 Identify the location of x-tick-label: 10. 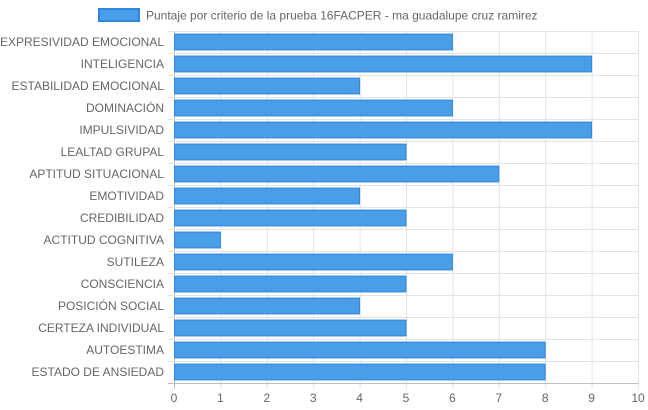
(638, 398).